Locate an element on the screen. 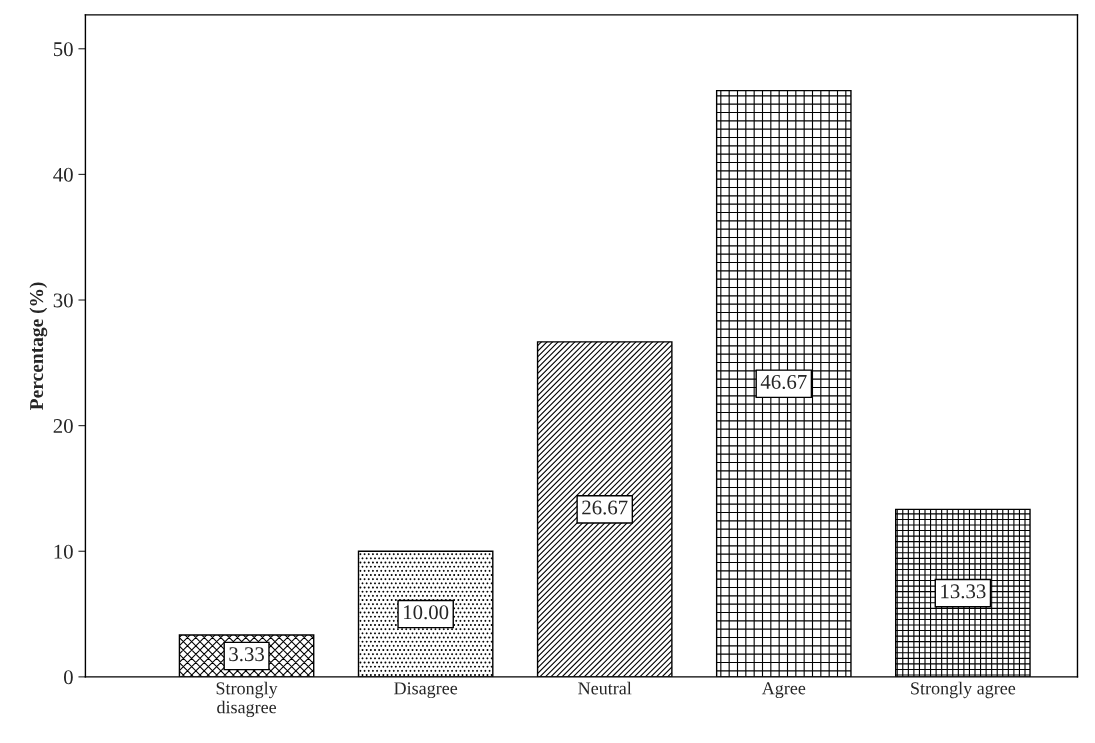  x-tick-label: Disagree is located at coordinates (426, 690).